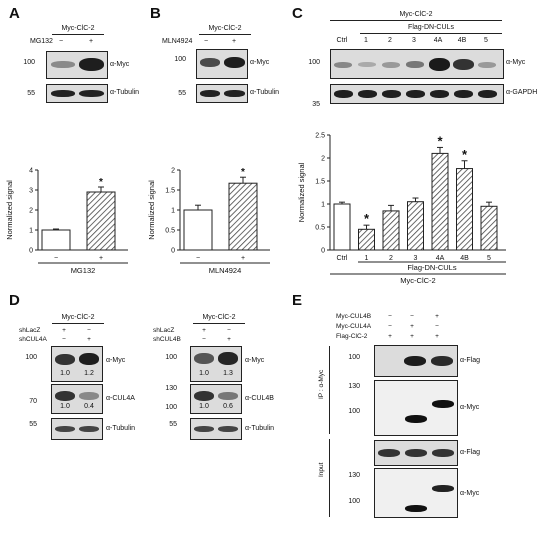 Image resolution: width=550 pixels, height=534 pixels. I want to click on d-right-quant: 1.0, so click(204, 373).